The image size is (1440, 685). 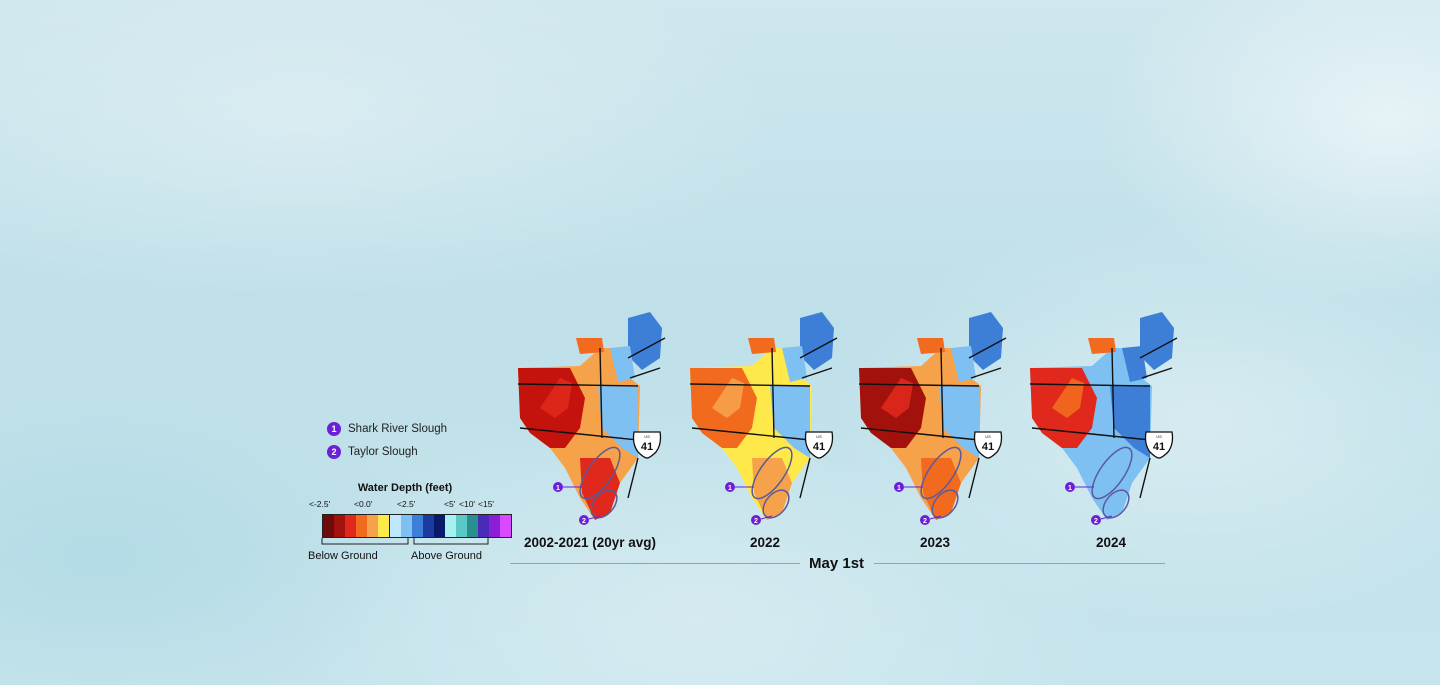 I want to click on tick-label: <5', so click(x=450, y=504).